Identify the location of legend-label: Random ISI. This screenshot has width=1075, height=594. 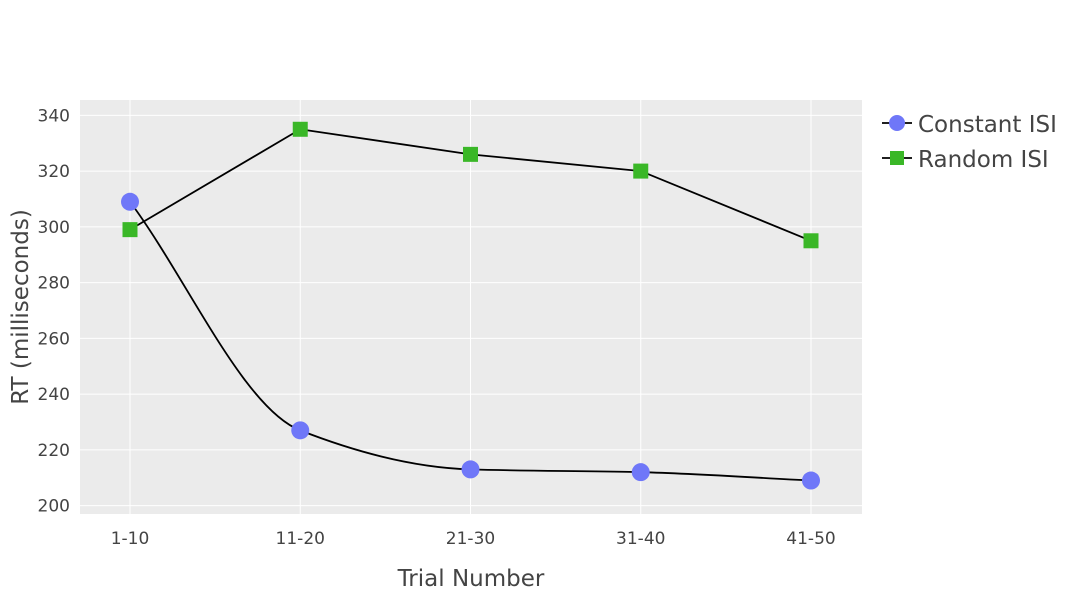
(983, 160).